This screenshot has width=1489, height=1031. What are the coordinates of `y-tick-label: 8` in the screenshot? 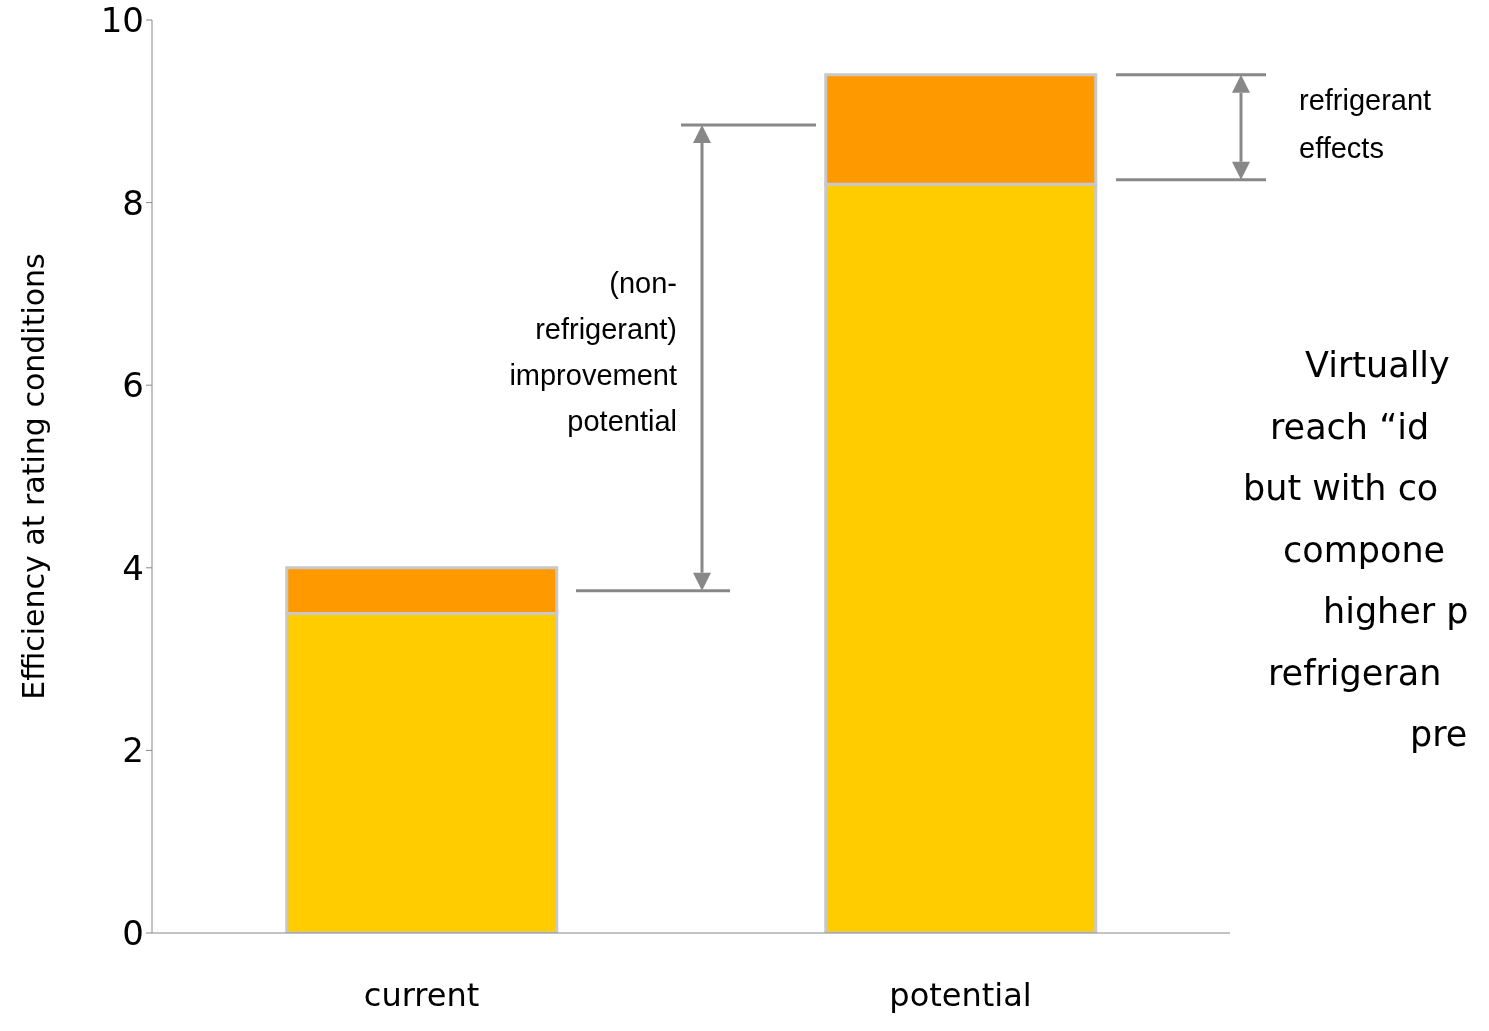 It's located at (133, 202).